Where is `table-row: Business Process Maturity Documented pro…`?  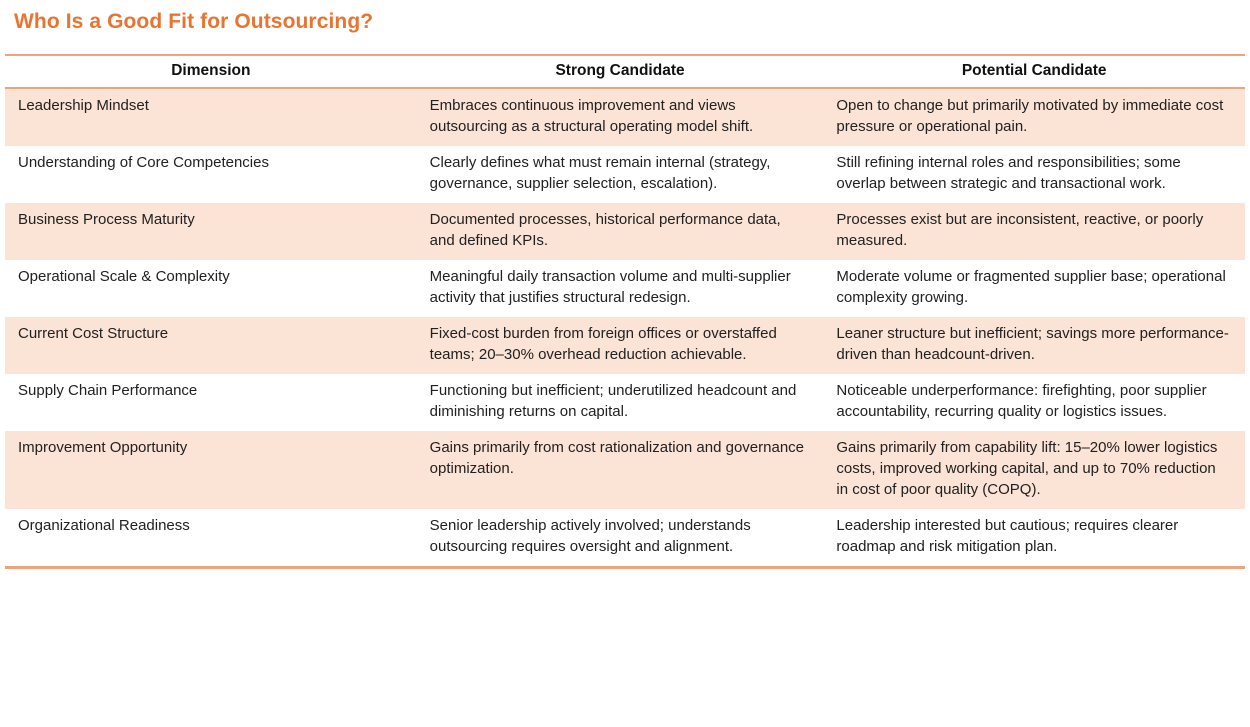
table-row: Business Process Maturity Documented pro… is located at coordinates (625, 231).